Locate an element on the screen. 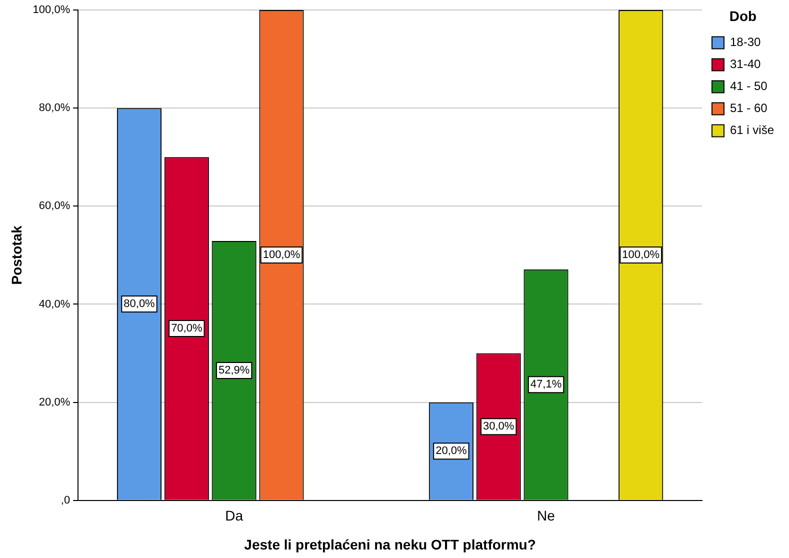 The width and height of the screenshot is (789, 558). data-label: 70,0% is located at coordinates (186, 328).